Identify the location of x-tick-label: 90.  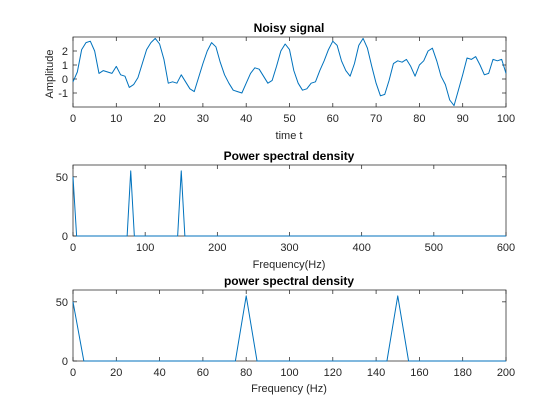
(463, 119).